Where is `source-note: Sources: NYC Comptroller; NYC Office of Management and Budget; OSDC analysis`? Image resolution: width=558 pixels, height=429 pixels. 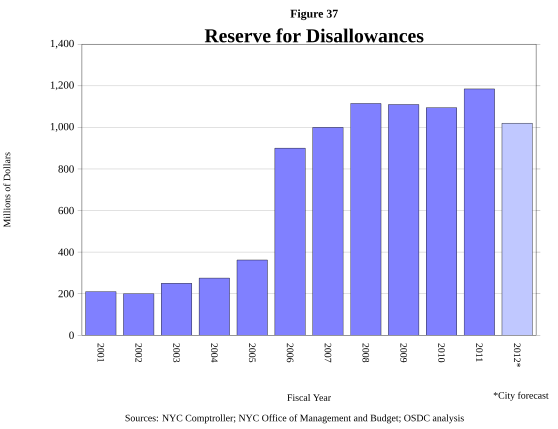
source-note: Sources: NYC Comptroller; NYC Office of Management and Budget; OSDC analysis is located at coordinates (295, 419).